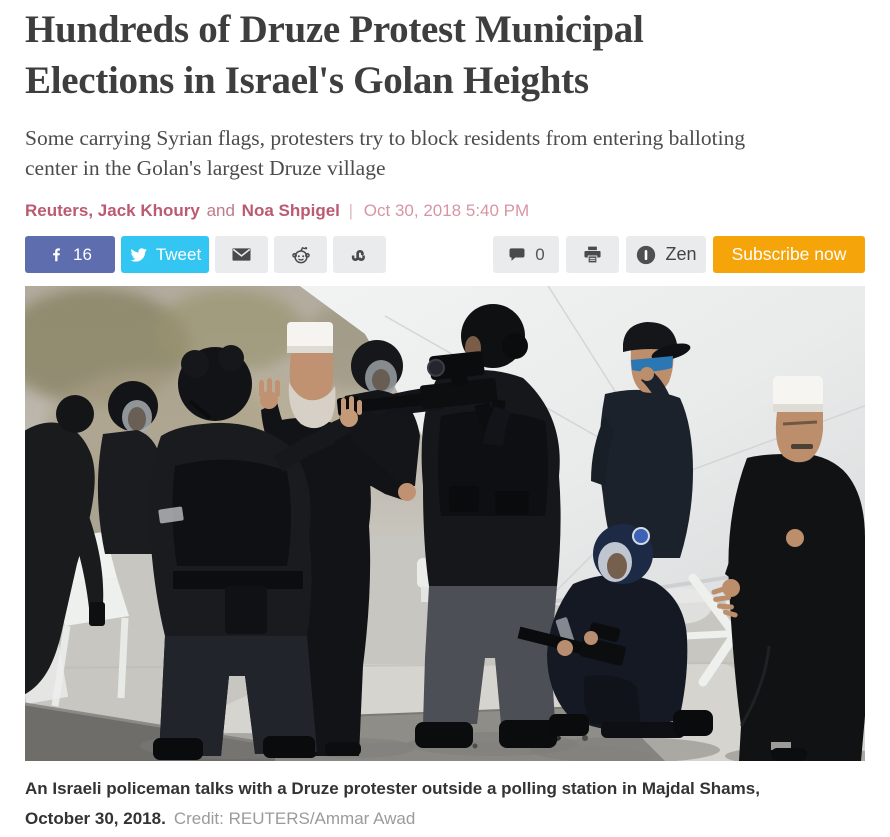 The height and width of the screenshot is (837, 890). I want to click on print-button, so click(592, 255).